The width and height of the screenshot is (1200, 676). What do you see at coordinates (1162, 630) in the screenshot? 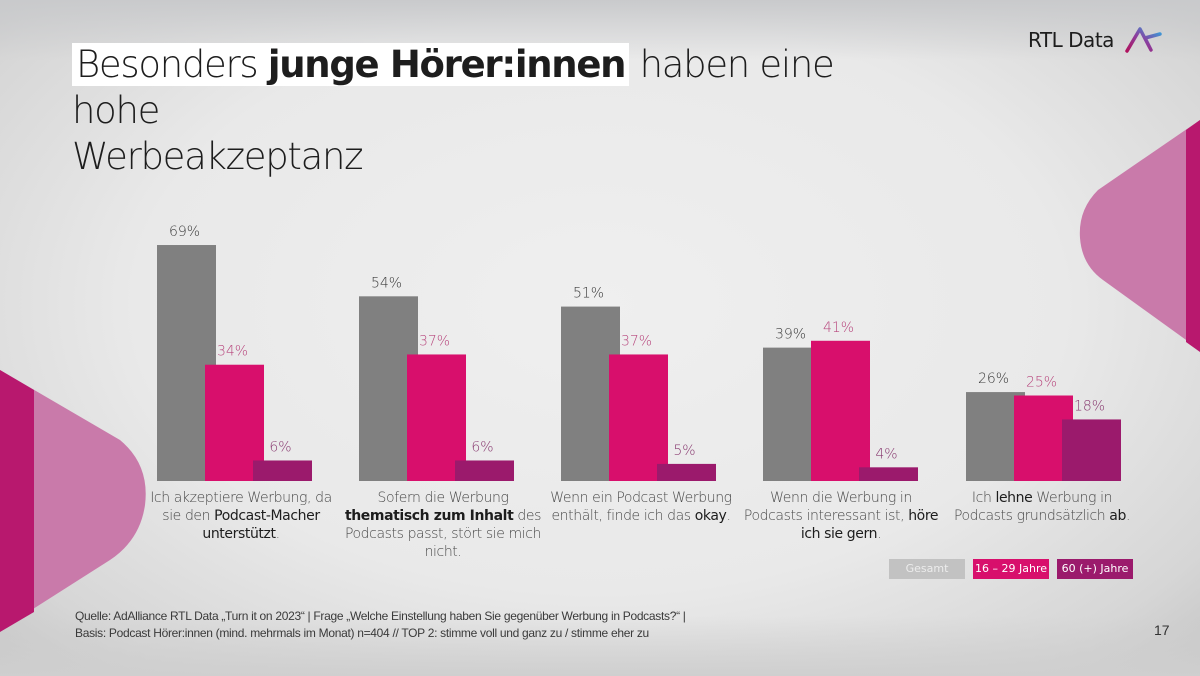
I see `page-number: 17` at bounding box center [1162, 630].